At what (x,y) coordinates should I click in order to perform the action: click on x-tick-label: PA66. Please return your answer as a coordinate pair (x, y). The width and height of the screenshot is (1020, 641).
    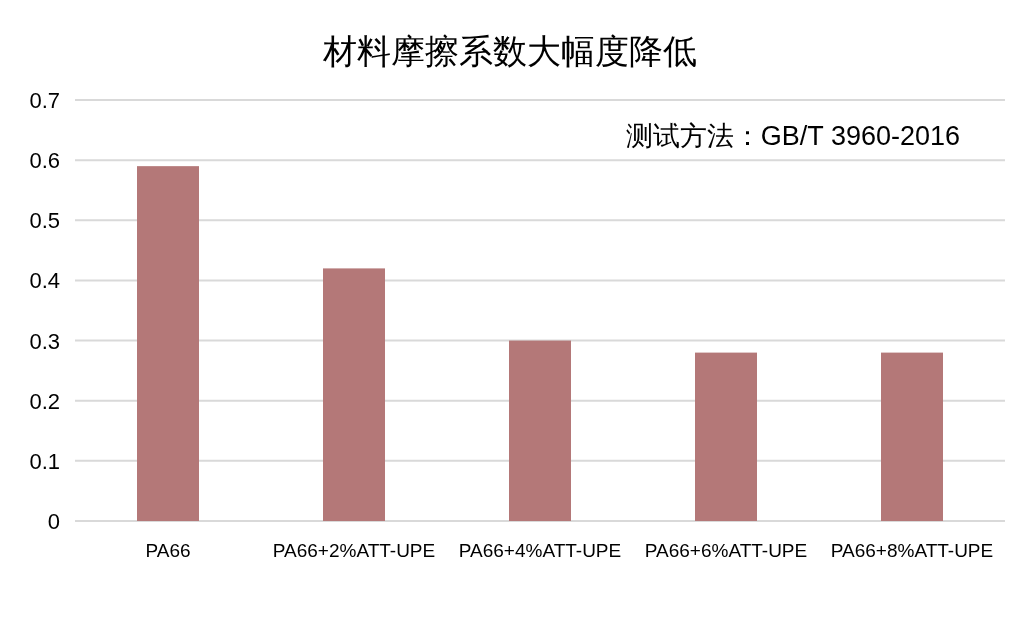
    Looking at the image, I should click on (168, 550).